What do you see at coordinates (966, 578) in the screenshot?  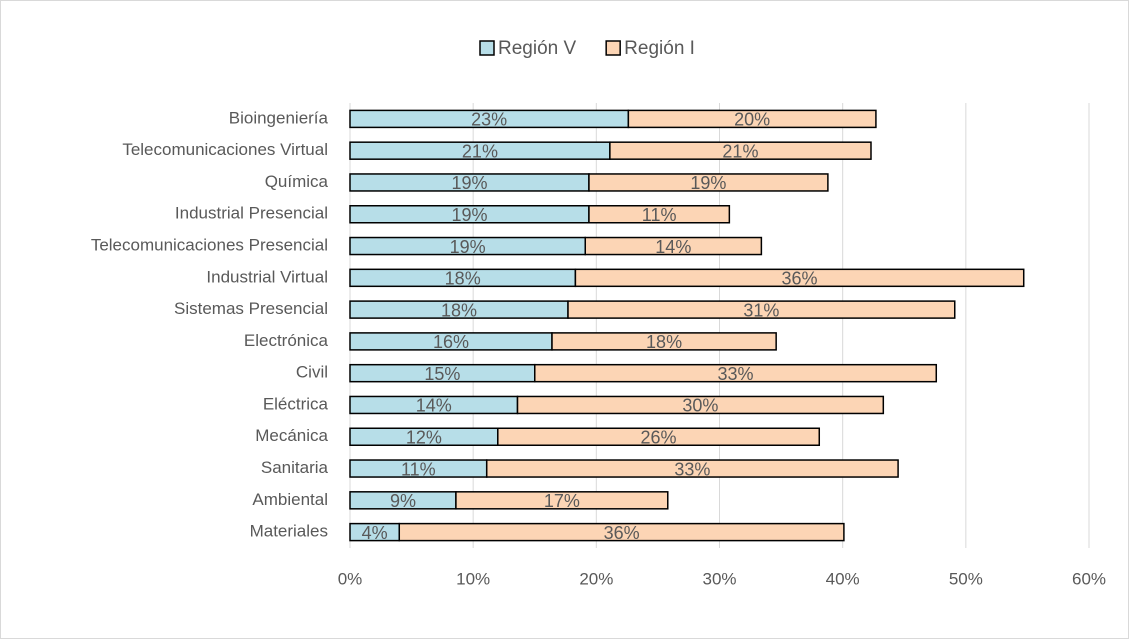 I see `x-tick-label: 50%` at bounding box center [966, 578].